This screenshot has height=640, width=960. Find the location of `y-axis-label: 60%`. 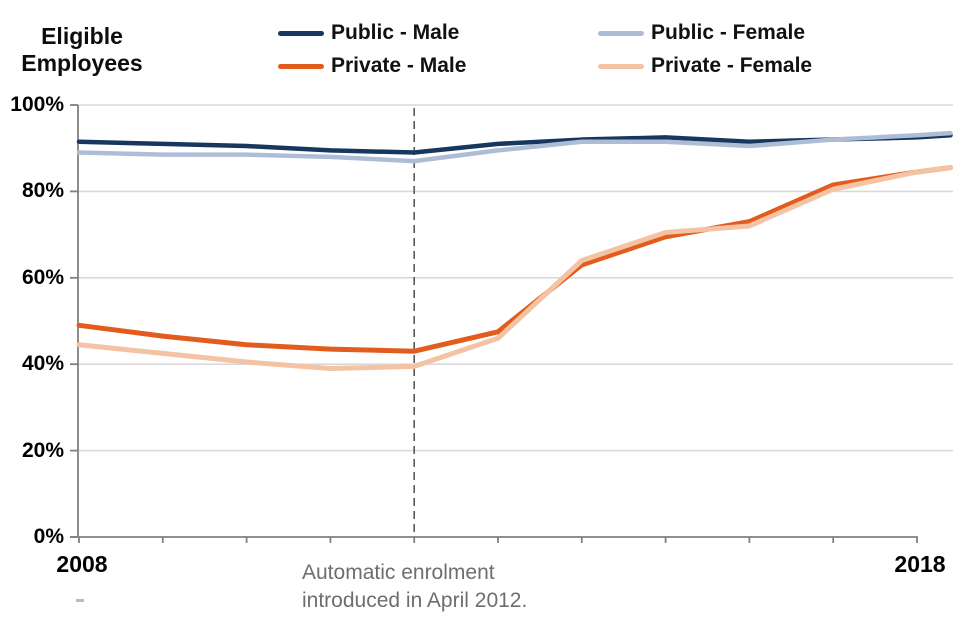

y-axis-label: 60% is located at coordinates (42, 277).